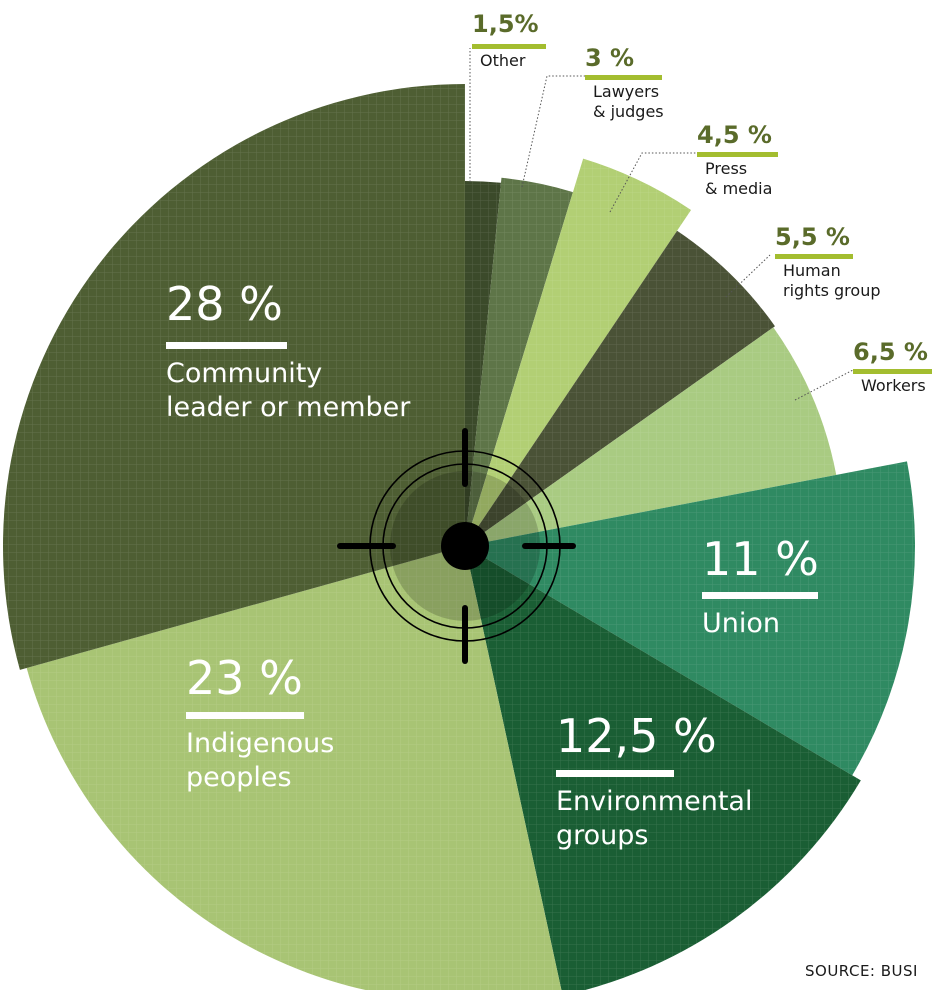 The image size is (939, 990). What do you see at coordinates (741, 623) in the screenshot?
I see `slice-category-label: Union` at bounding box center [741, 623].